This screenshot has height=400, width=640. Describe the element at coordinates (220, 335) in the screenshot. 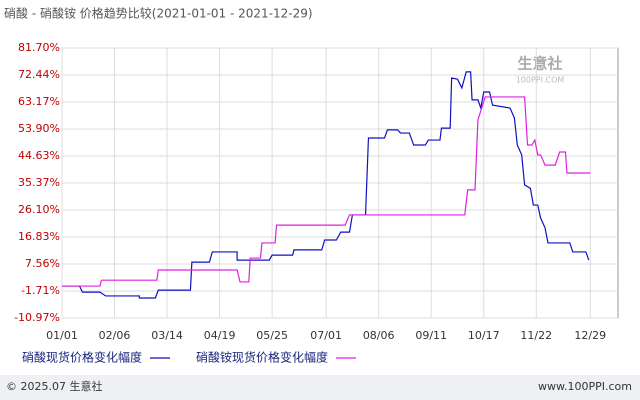

I see `x-tick-label: 04/19` at that location.